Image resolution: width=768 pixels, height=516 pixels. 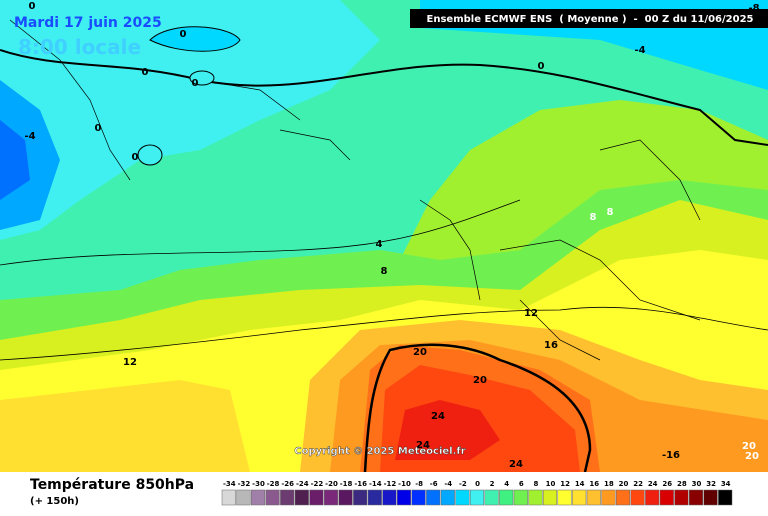 I want to click on scale-label: -26, so click(x=287, y=484).